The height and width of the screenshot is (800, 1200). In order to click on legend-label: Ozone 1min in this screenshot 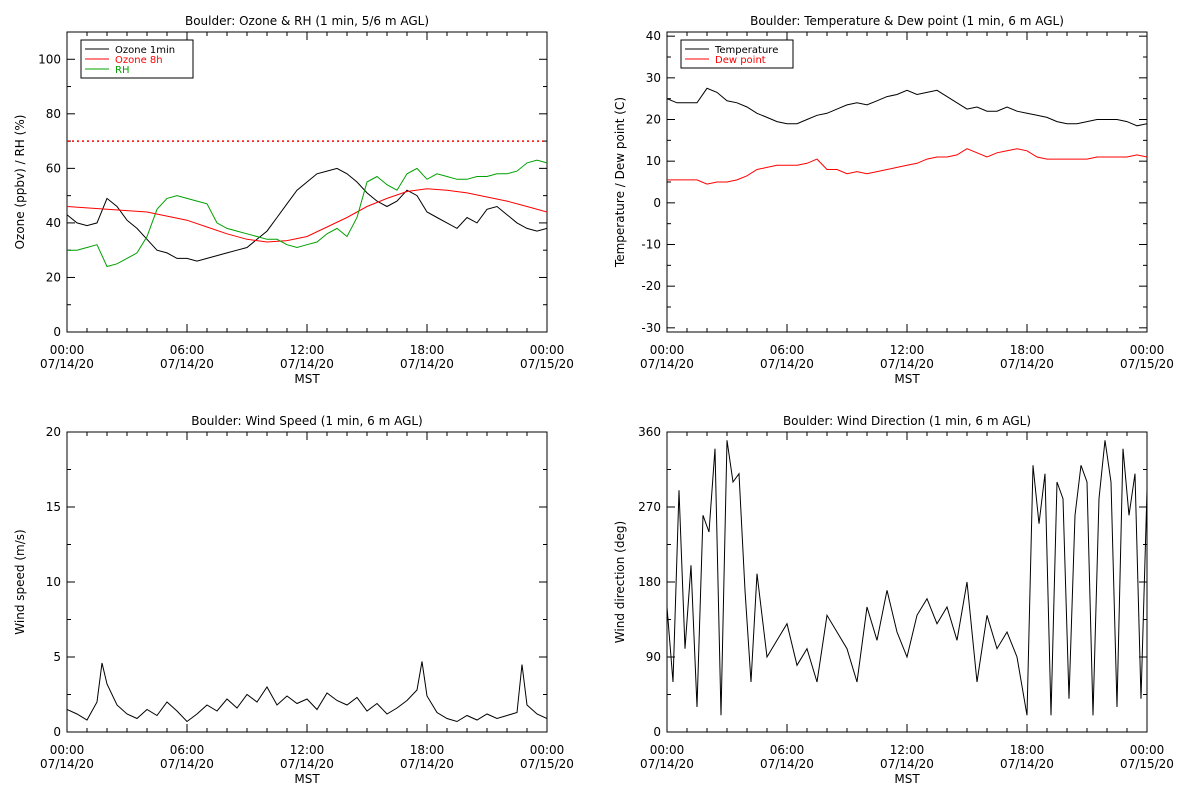, I will do `click(145, 50)`.